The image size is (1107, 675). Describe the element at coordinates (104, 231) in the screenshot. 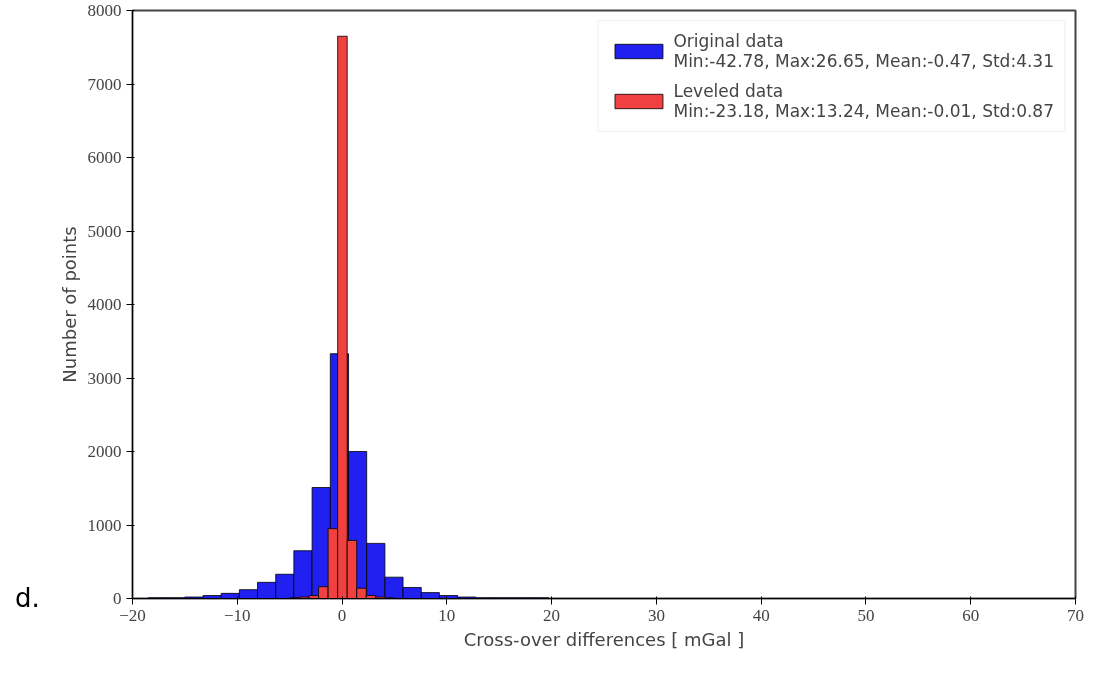

I see `y-tick-label: 5000` at that location.